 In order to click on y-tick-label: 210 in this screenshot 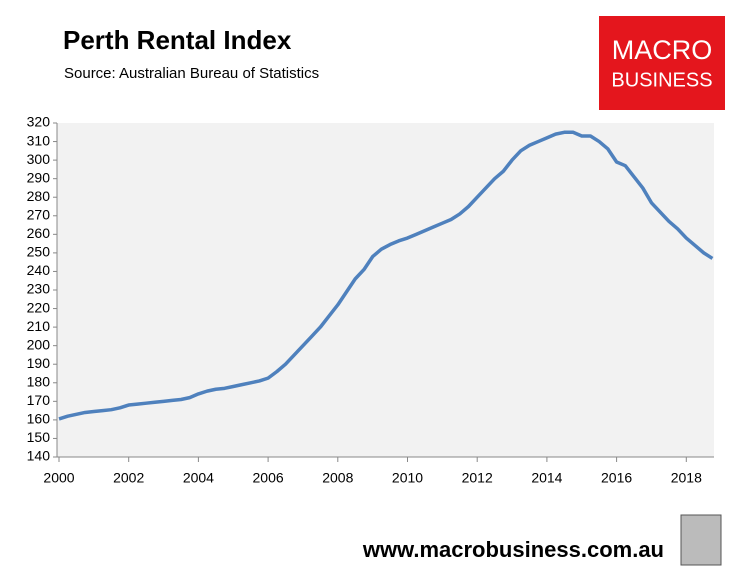, I will do `click(39, 326)`.